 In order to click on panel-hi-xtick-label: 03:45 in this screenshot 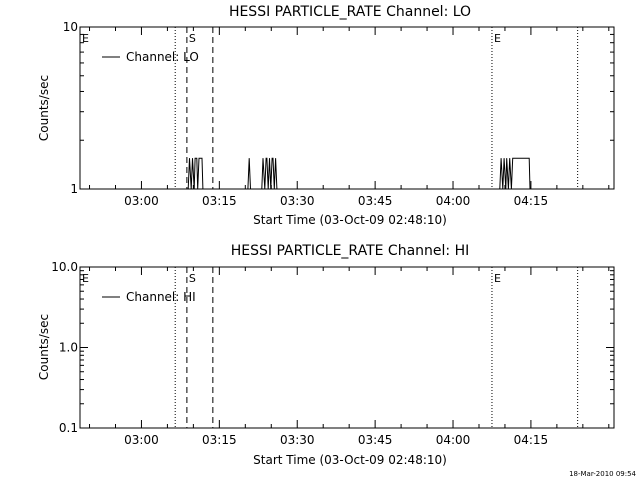, I will do `click(375, 440)`.